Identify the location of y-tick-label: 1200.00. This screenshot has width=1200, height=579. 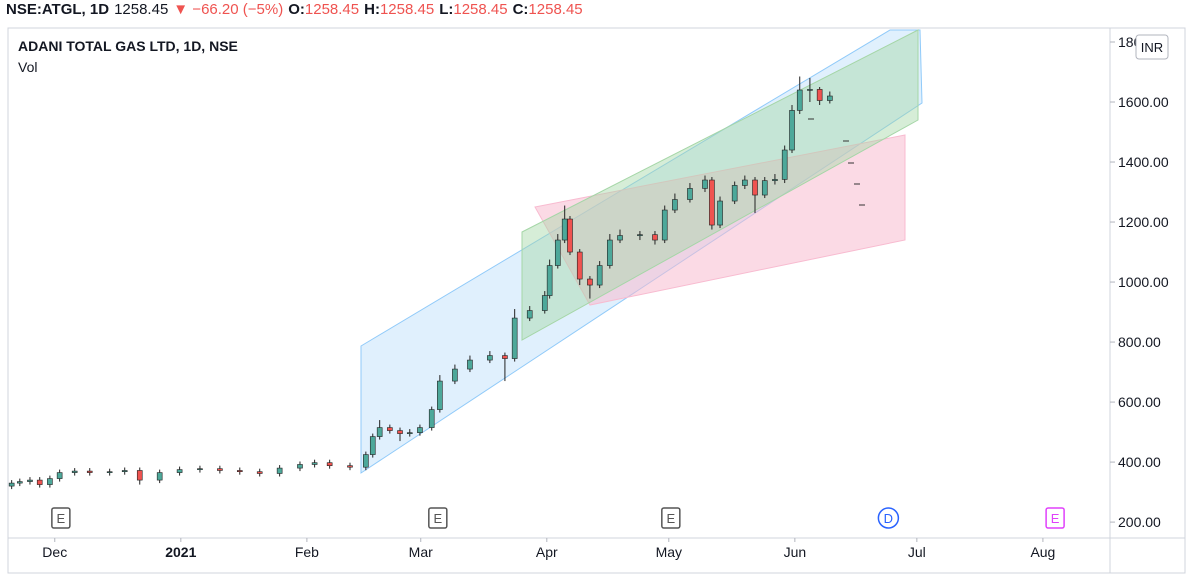
(1143, 222).